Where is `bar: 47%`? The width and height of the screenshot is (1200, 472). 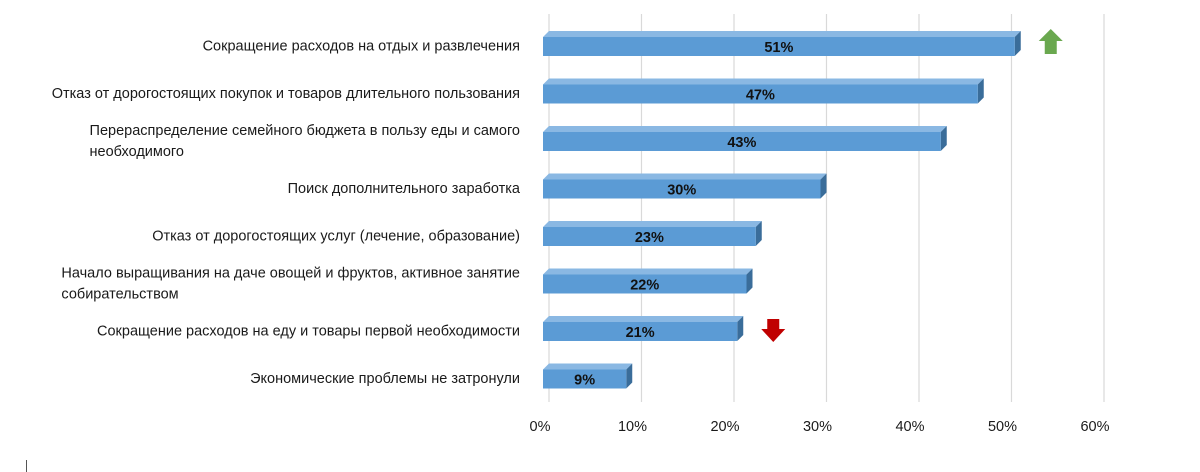 bar: 47% is located at coordinates (763, 91).